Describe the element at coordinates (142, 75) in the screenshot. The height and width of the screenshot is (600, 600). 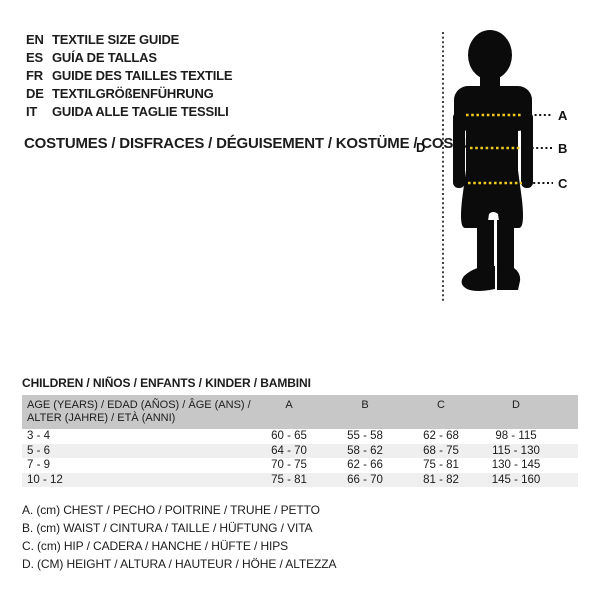
I see `lang-label: GUIDE DES TAILLES TEXTILE` at that location.